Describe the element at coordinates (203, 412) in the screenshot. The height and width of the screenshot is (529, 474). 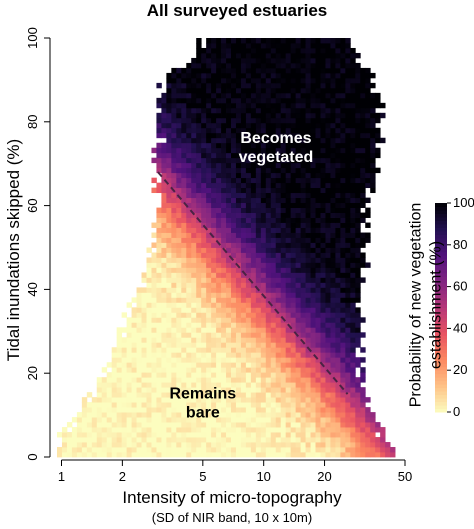
I see `annotation-remains-bare: bare` at that location.